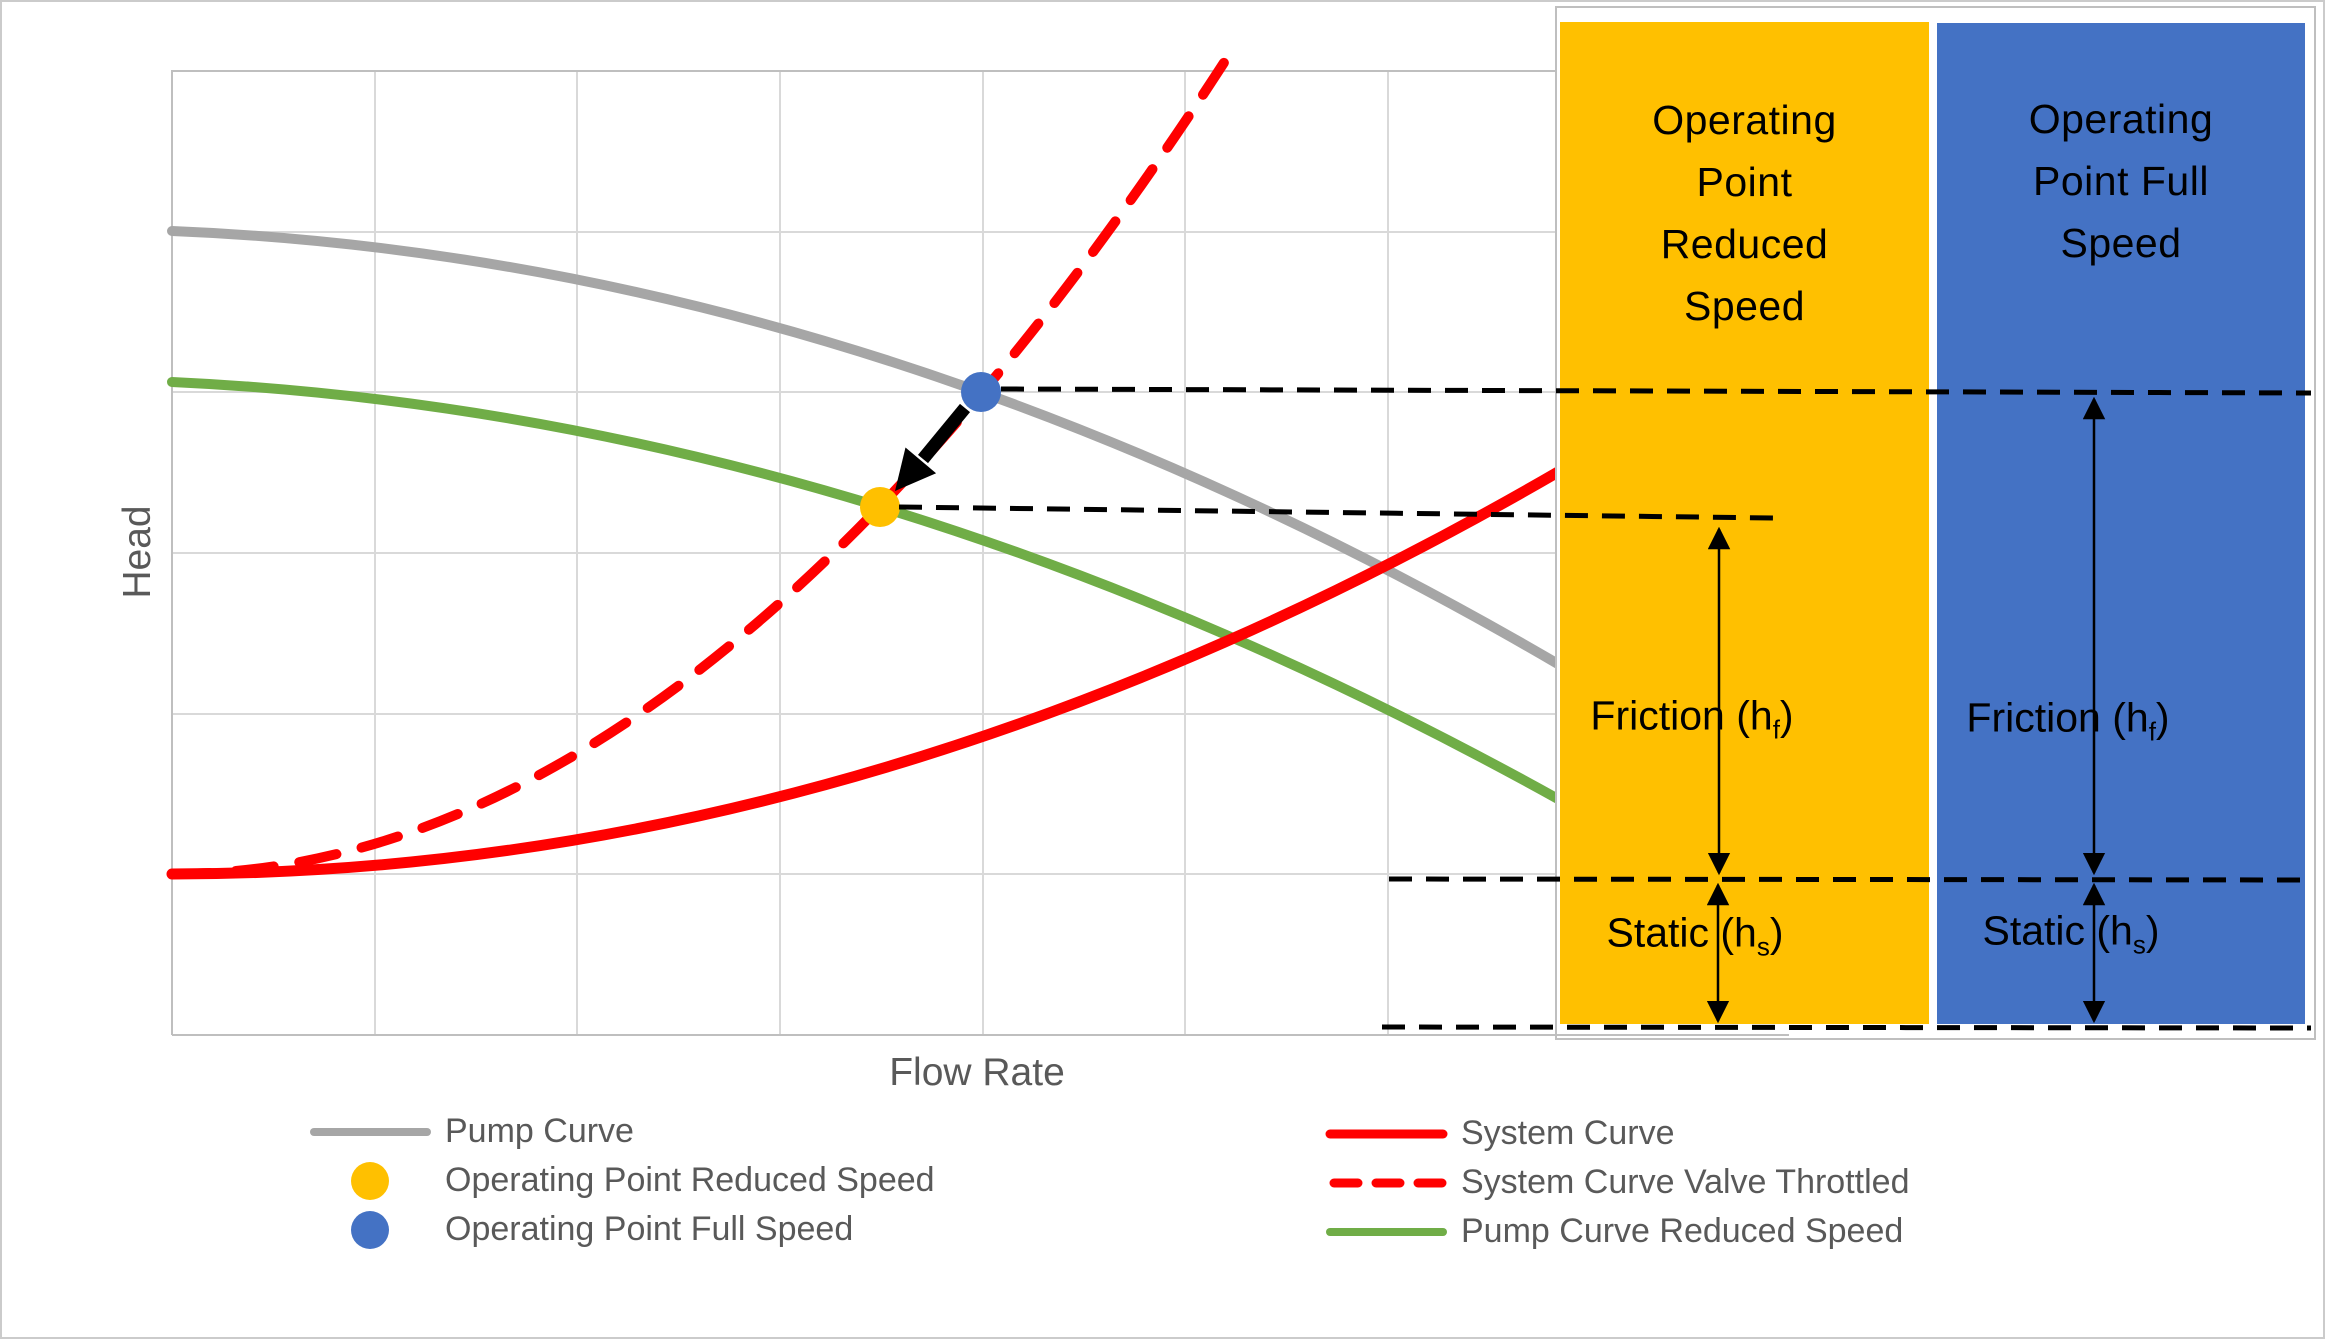 This screenshot has height=1339, width=2325. What do you see at coordinates (977, 1072) in the screenshot?
I see `x-axis-label: Flow Rate` at bounding box center [977, 1072].